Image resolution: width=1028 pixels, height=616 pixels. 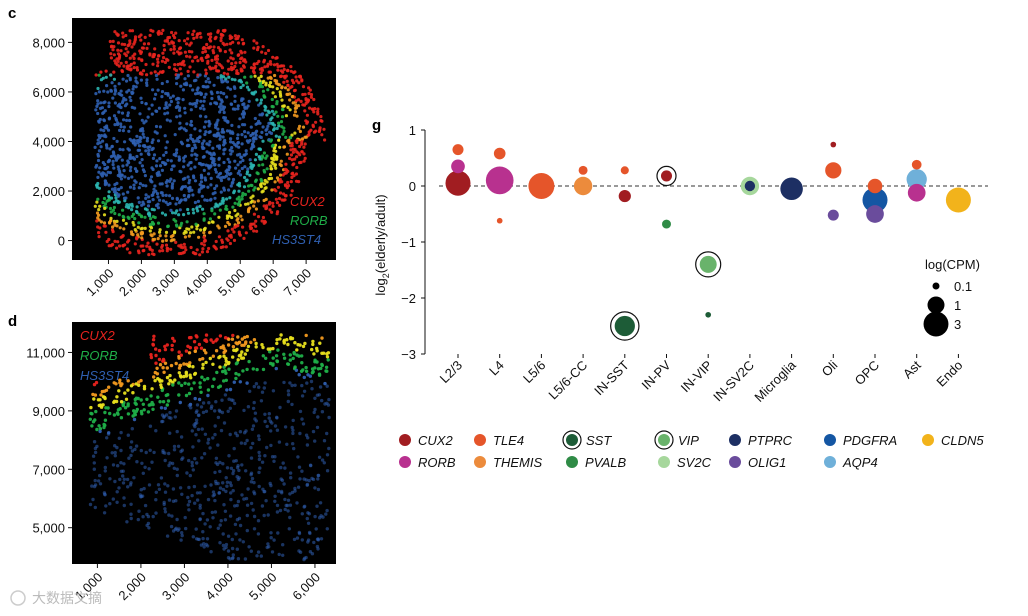 What do you see at coordinates (499, 180) in the screenshot?
I see `data-point-rorb` at bounding box center [499, 180].